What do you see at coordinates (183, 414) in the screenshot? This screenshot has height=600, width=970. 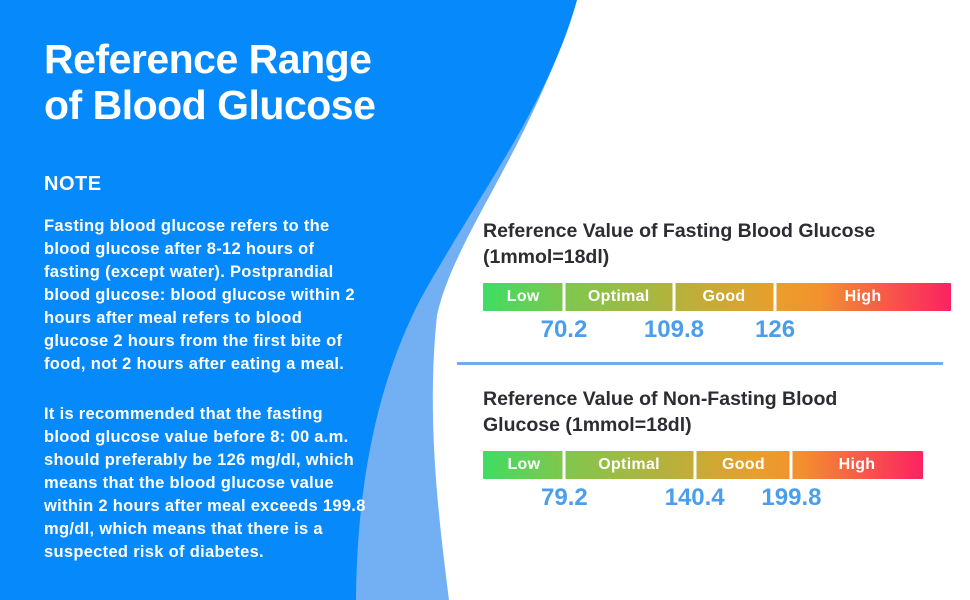 I see `note-p2-line: It is recommended that the fasting` at bounding box center [183, 414].